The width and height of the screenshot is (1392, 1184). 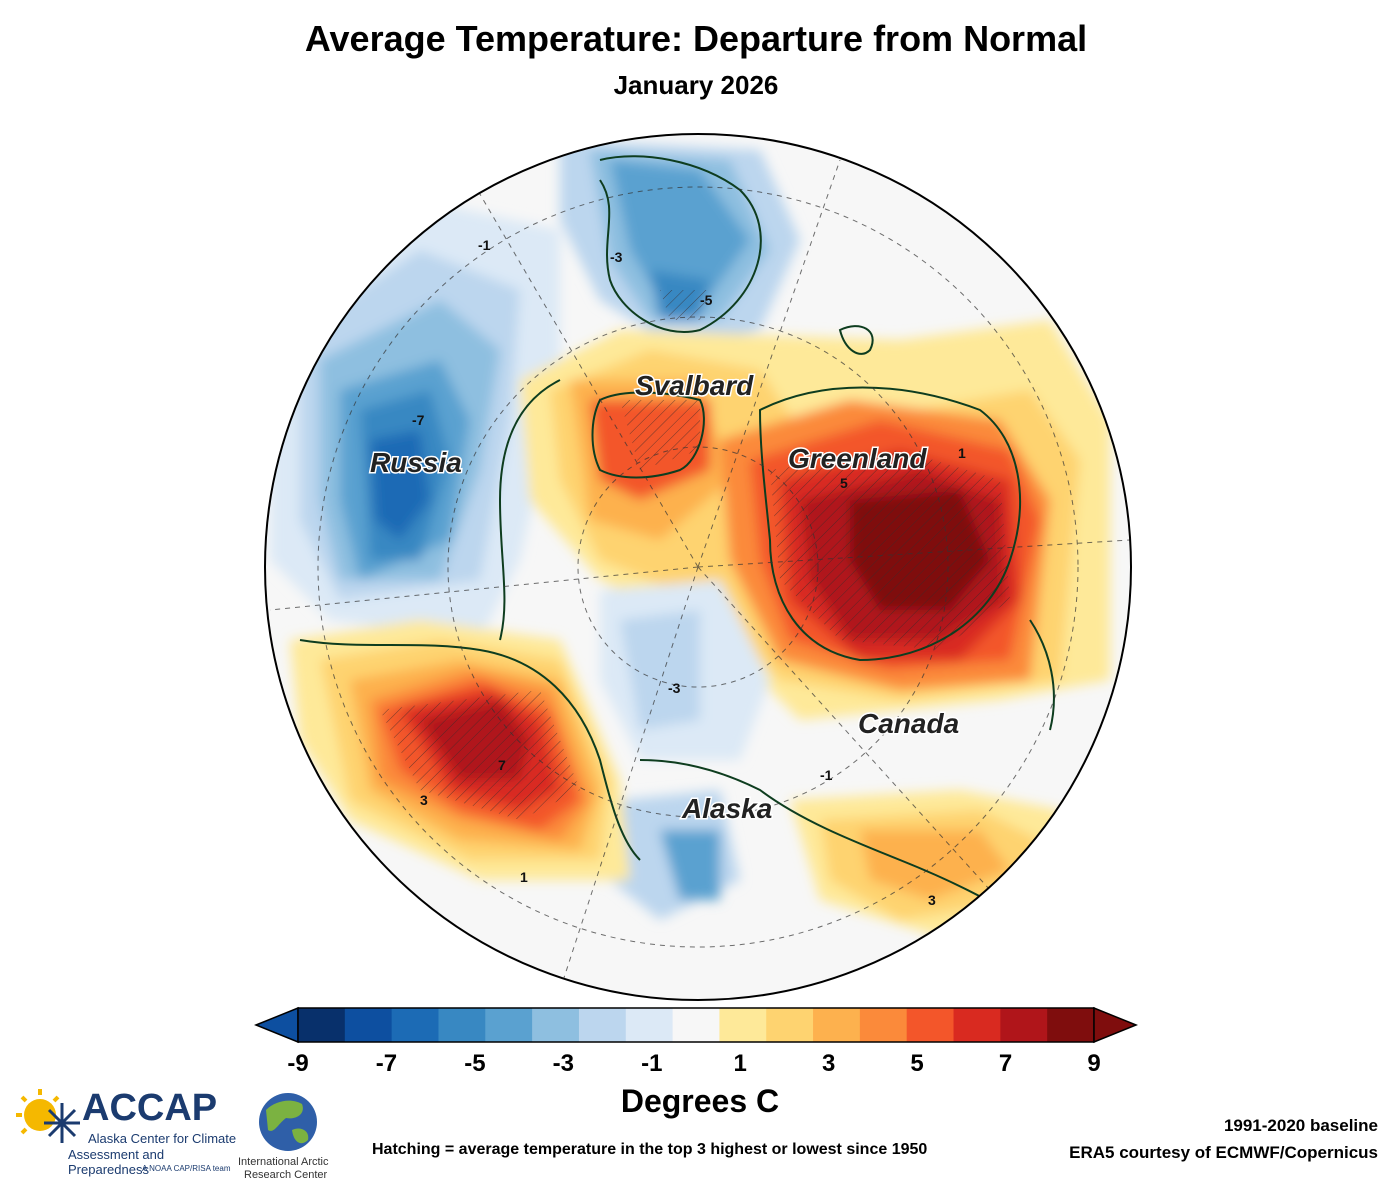 I want to click on region-label-greenland: Greenland, so click(x=857, y=458).